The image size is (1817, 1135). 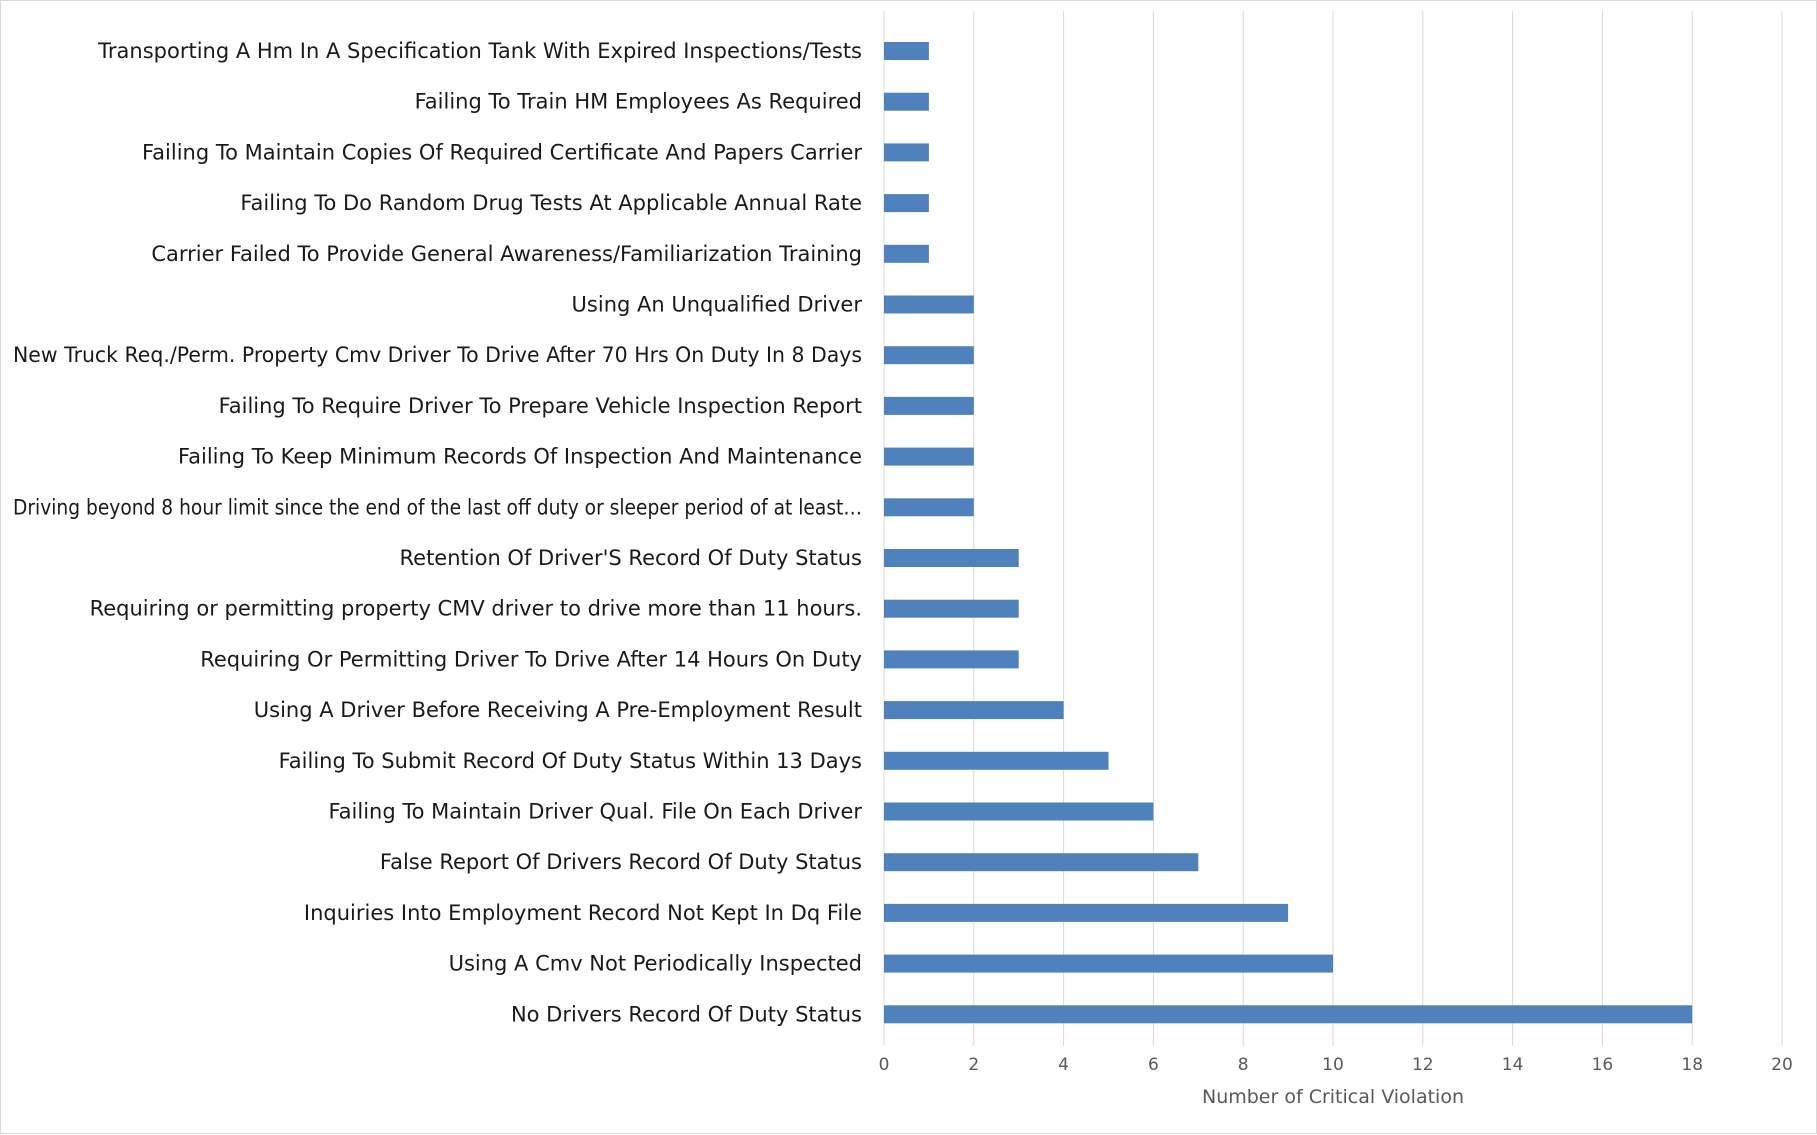 What do you see at coordinates (1423, 1065) in the screenshot?
I see `x-tick-label: 12` at bounding box center [1423, 1065].